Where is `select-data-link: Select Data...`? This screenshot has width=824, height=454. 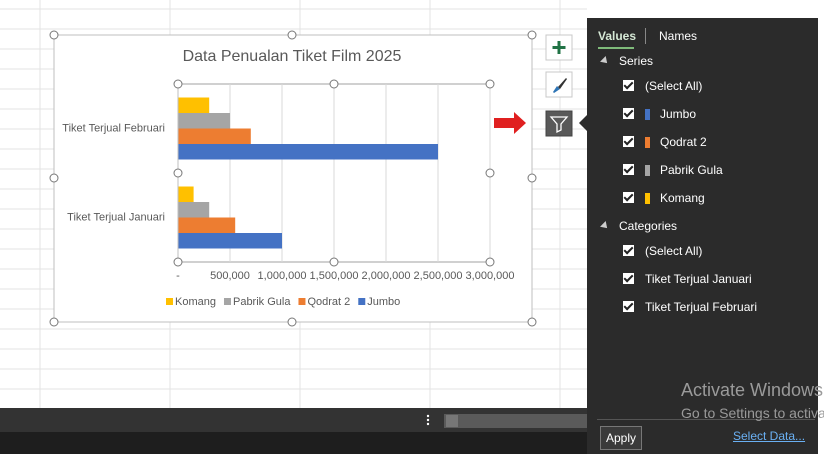
select-data-link: Select Data... is located at coordinates (769, 436).